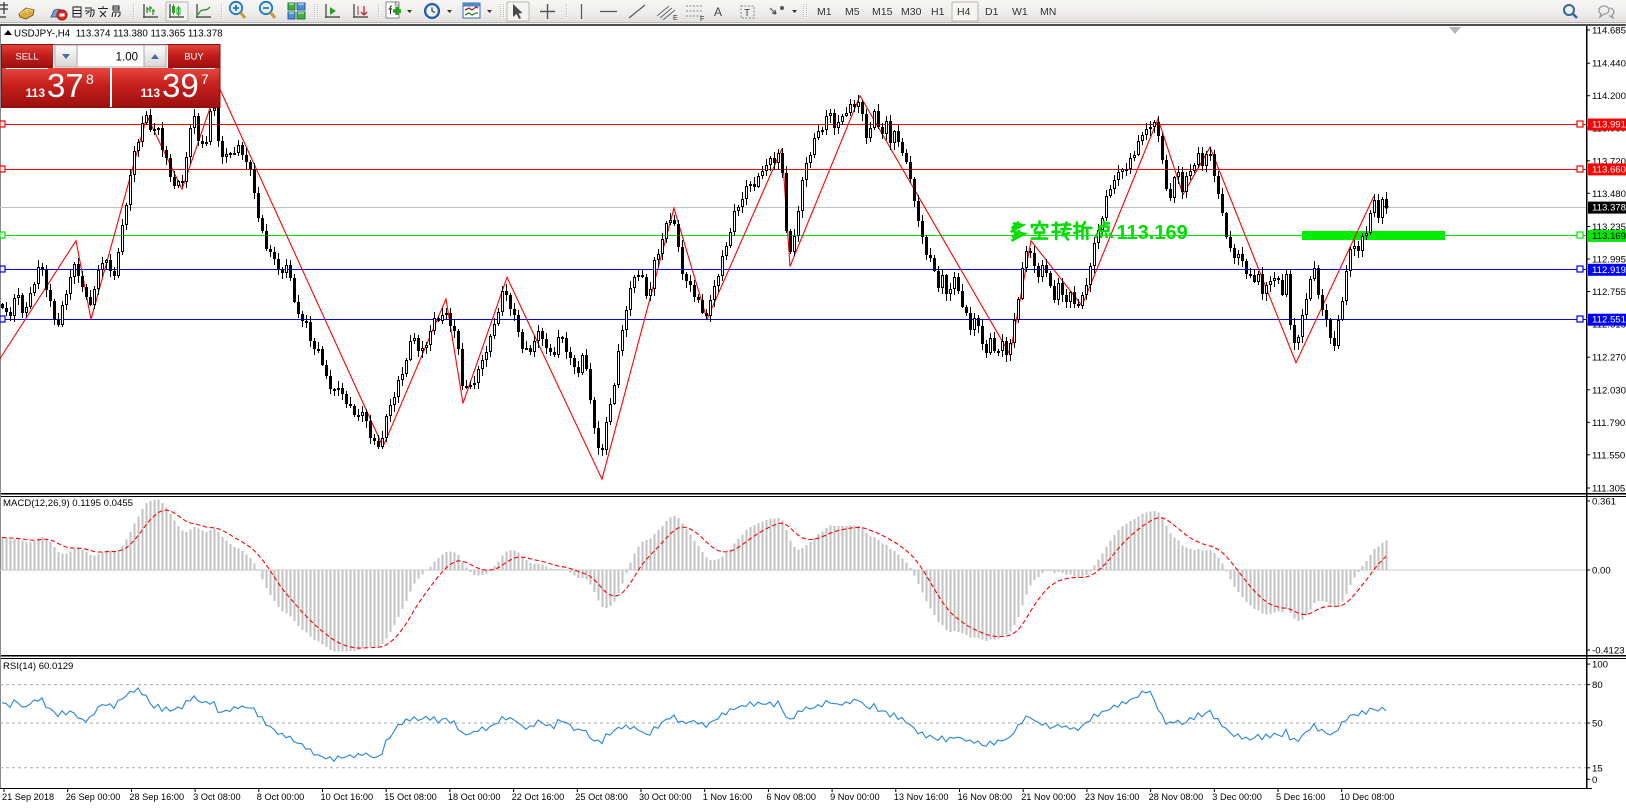  I want to click on svg-text: 0.361, so click(1604, 502).